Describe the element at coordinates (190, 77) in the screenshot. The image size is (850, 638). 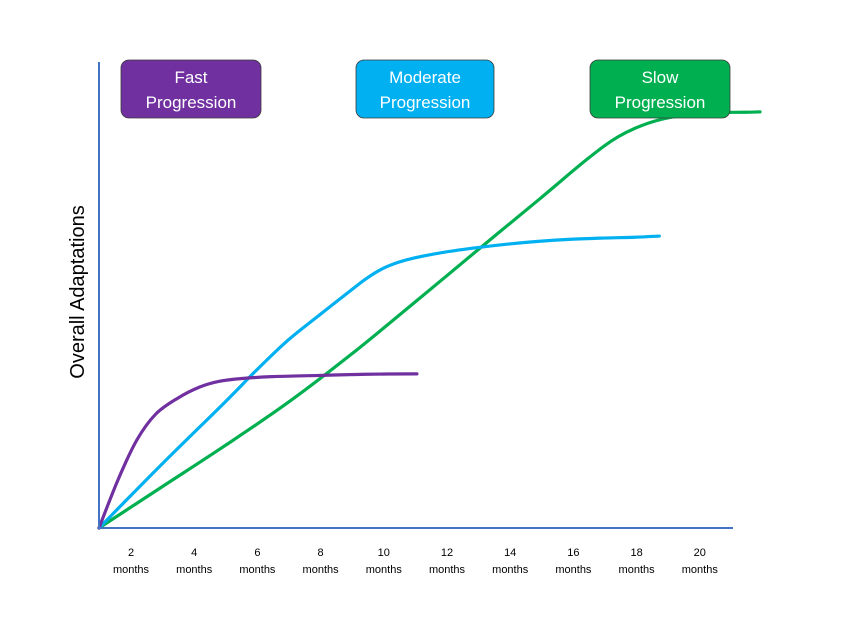
I see `legend-label-fast-progression-line1: Fast` at that location.